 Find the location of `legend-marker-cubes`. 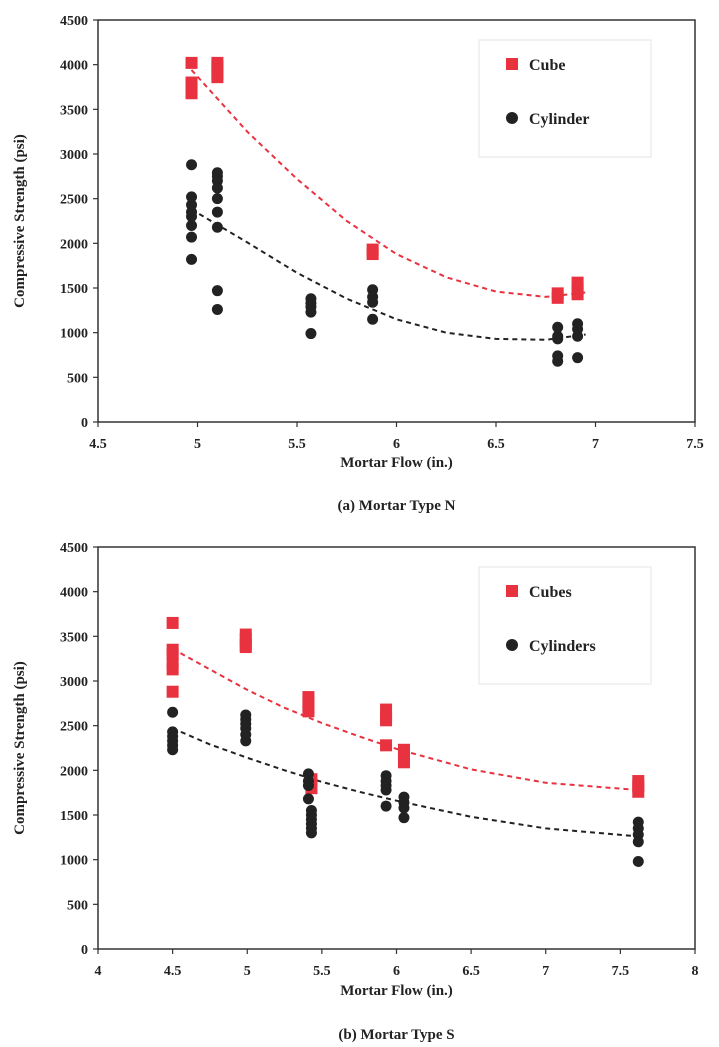

legend-marker-cubes is located at coordinates (512, 591).